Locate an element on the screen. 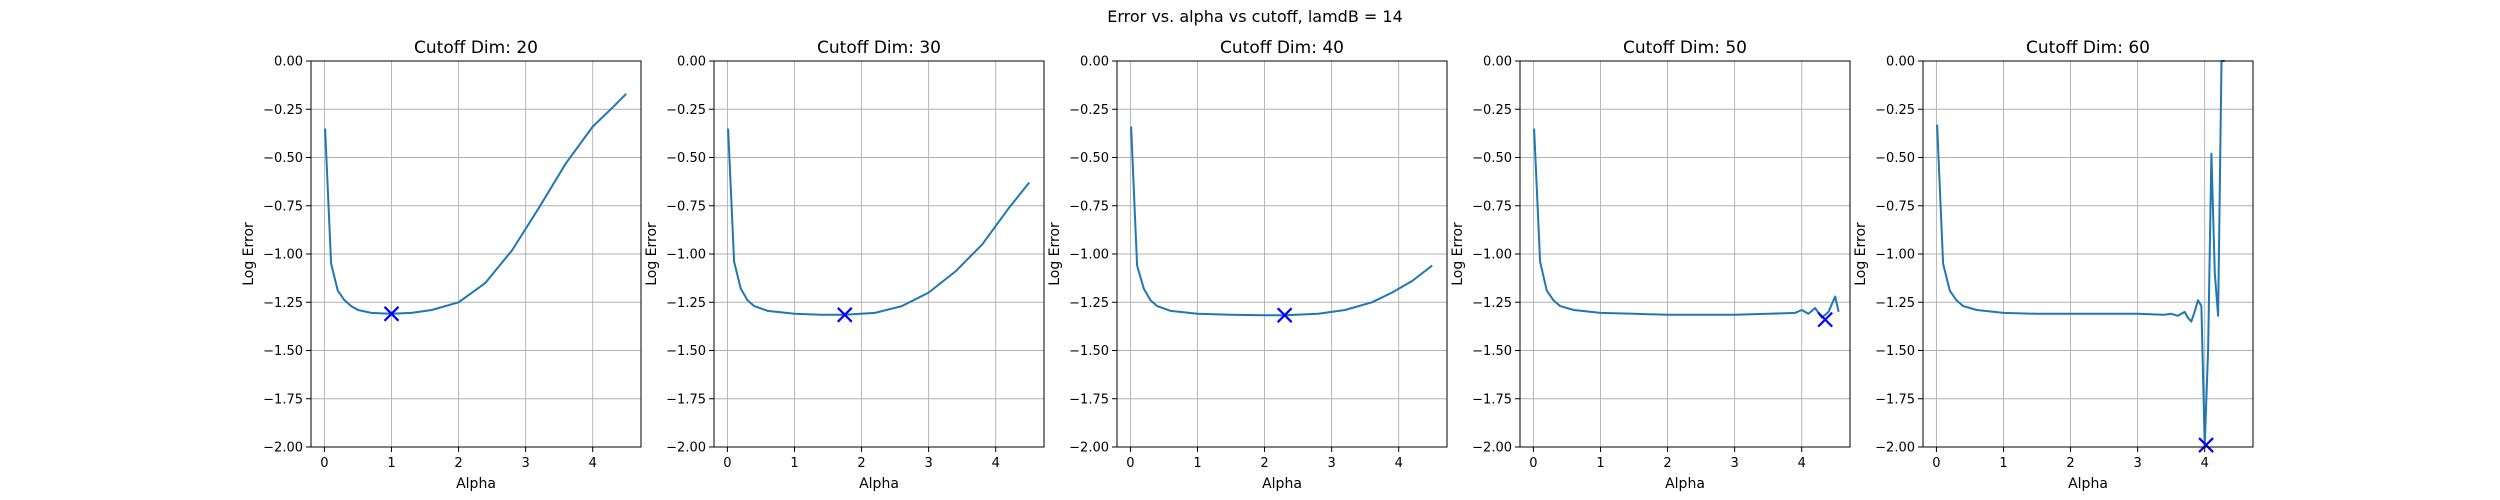 This screenshot has height=500, width=2500. subplot-title: Cutoff Dim: 20 is located at coordinates (476, 48).